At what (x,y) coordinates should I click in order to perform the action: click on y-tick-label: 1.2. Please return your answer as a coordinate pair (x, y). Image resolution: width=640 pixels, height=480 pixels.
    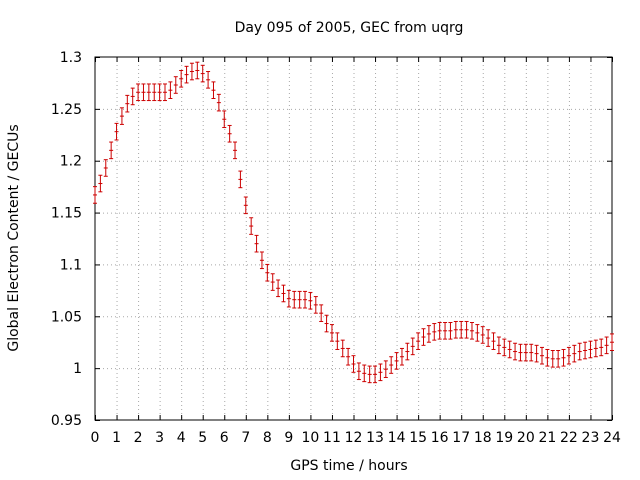
    Looking at the image, I should click on (71, 162).